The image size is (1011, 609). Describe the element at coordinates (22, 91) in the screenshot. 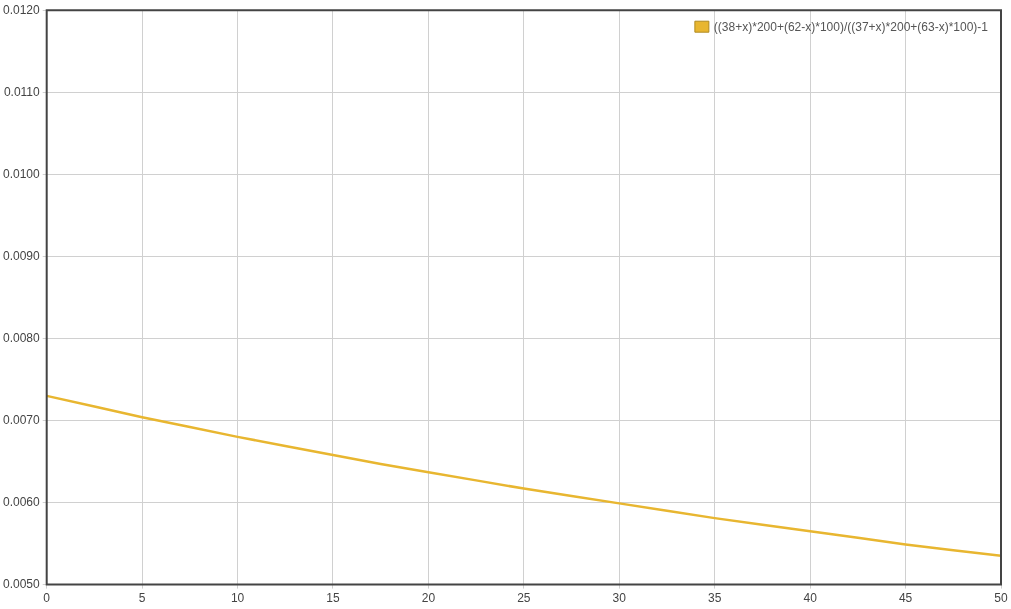

I see `y-tick-label: 0.0110` at that location.